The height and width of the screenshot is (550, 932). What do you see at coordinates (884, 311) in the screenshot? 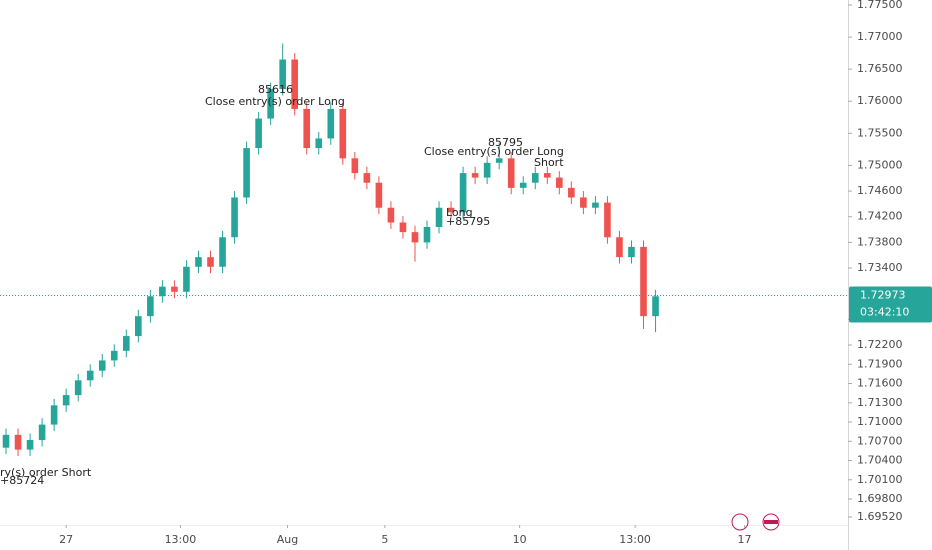
I see `countdown: 03:42:10` at bounding box center [884, 311].